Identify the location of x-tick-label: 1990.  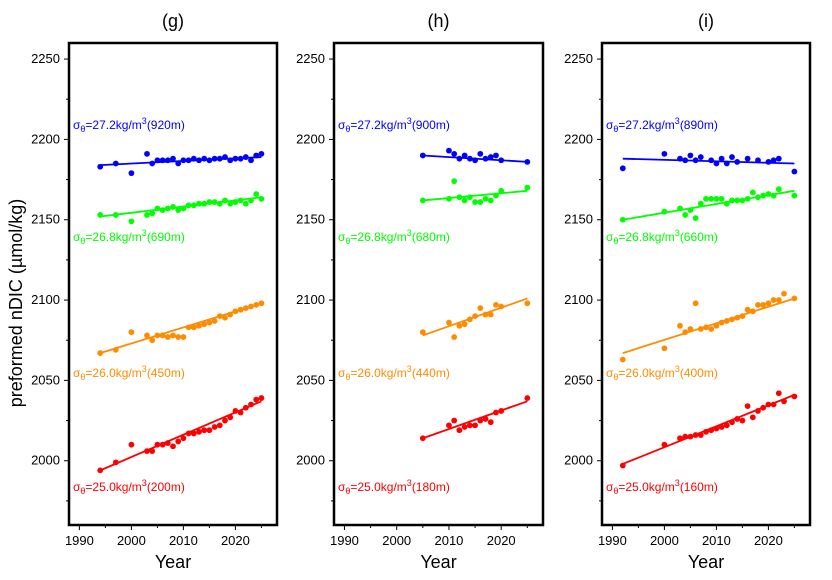
(344, 540).